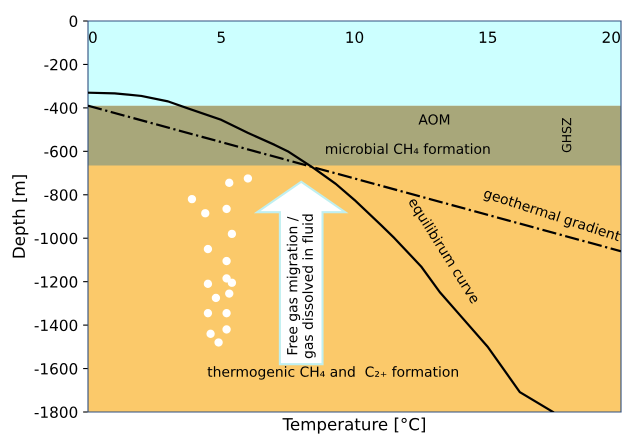 This screenshot has width=629, height=436. Describe the element at coordinates (567, 135) in the screenshot. I see `annotation: GHSZ` at that location.